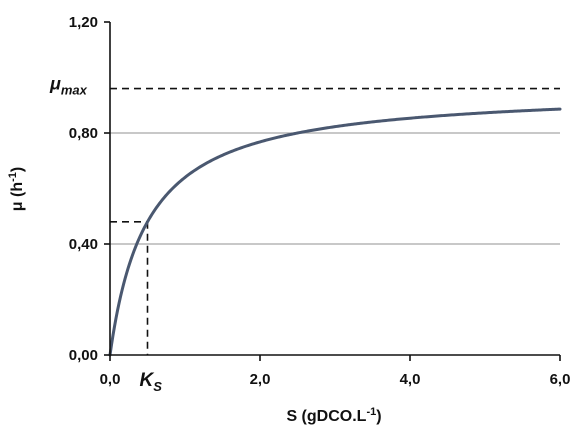 This screenshot has height=428, width=575. What do you see at coordinates (410, 379) in the screenshot?
I see `x-tick-label: 4,0` at bounding box center [410, 379].